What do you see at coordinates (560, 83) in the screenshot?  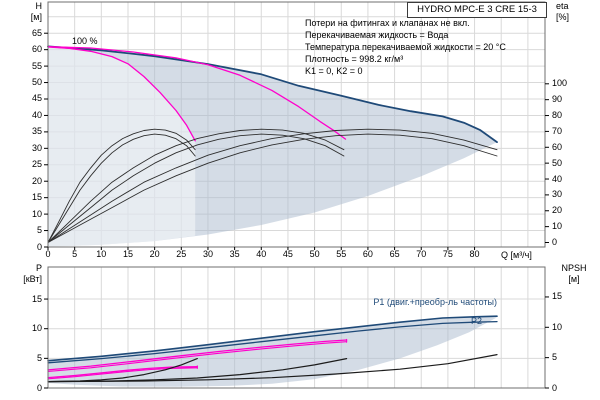 I see `tick-label: 100` at bounding box center [560, 83].